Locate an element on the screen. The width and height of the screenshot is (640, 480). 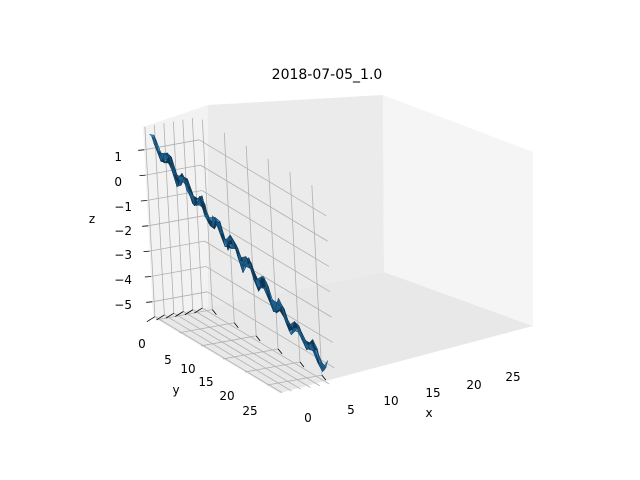
chart-title: 2018-07-05_1.0 is located at coordinates (327, 75).